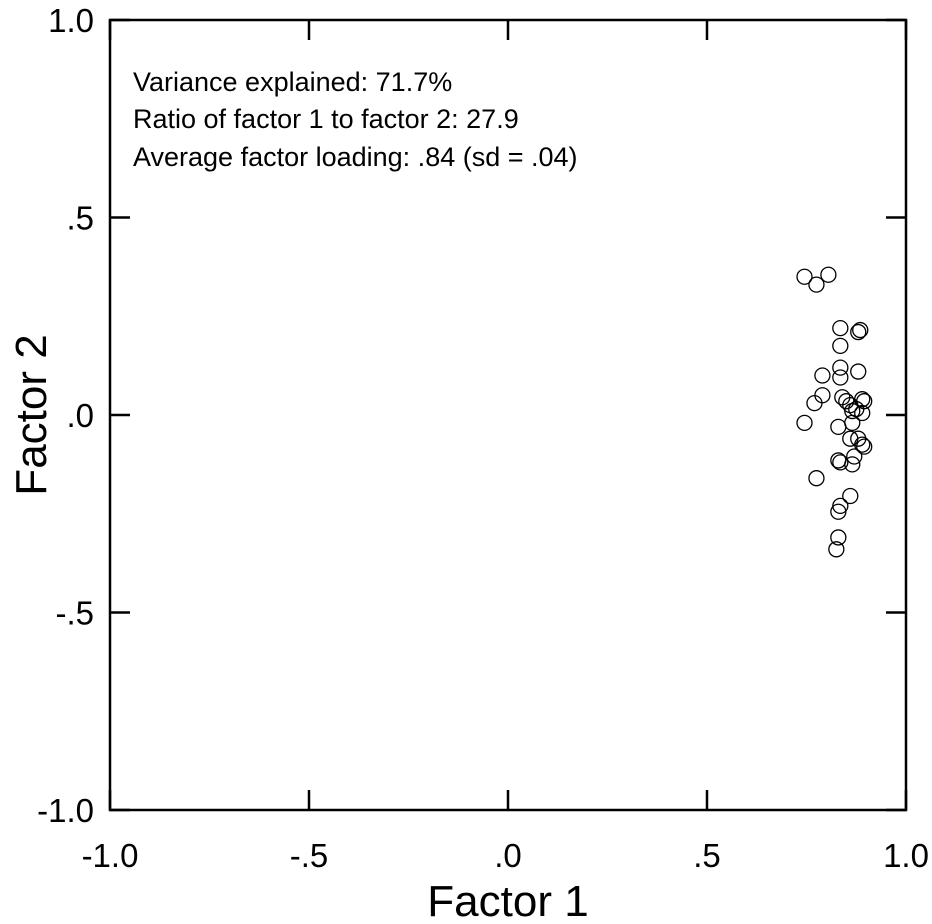  I want to click on y-tick-label: -.5, so click(74, 613).